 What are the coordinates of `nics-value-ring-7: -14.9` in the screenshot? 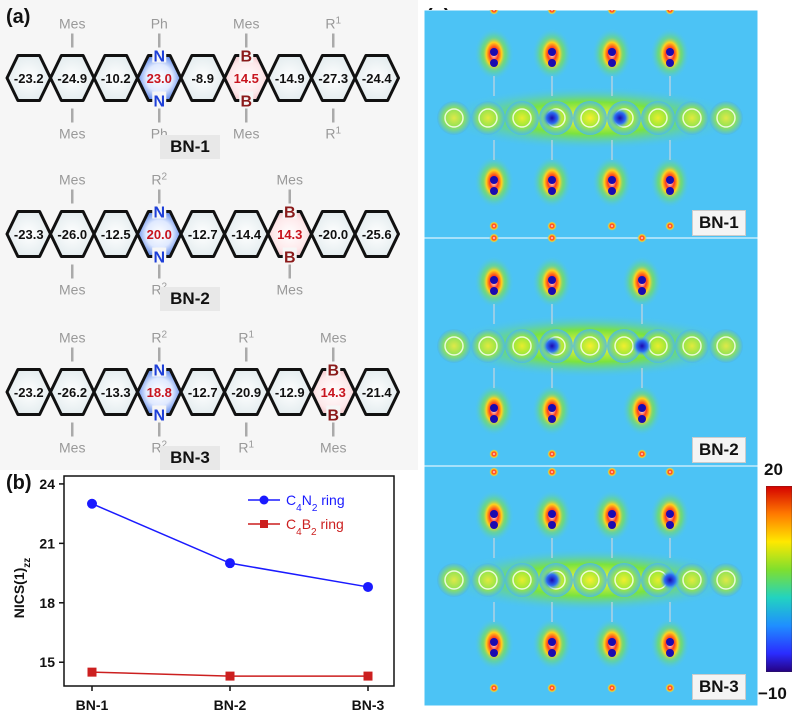 It's located at (290, 78).